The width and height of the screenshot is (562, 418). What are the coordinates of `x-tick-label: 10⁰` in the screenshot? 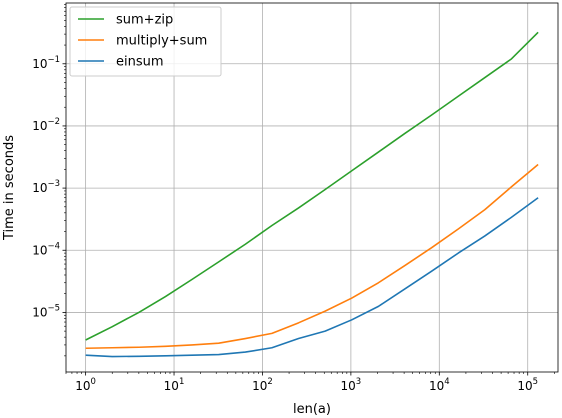 It's located at (85, 385).